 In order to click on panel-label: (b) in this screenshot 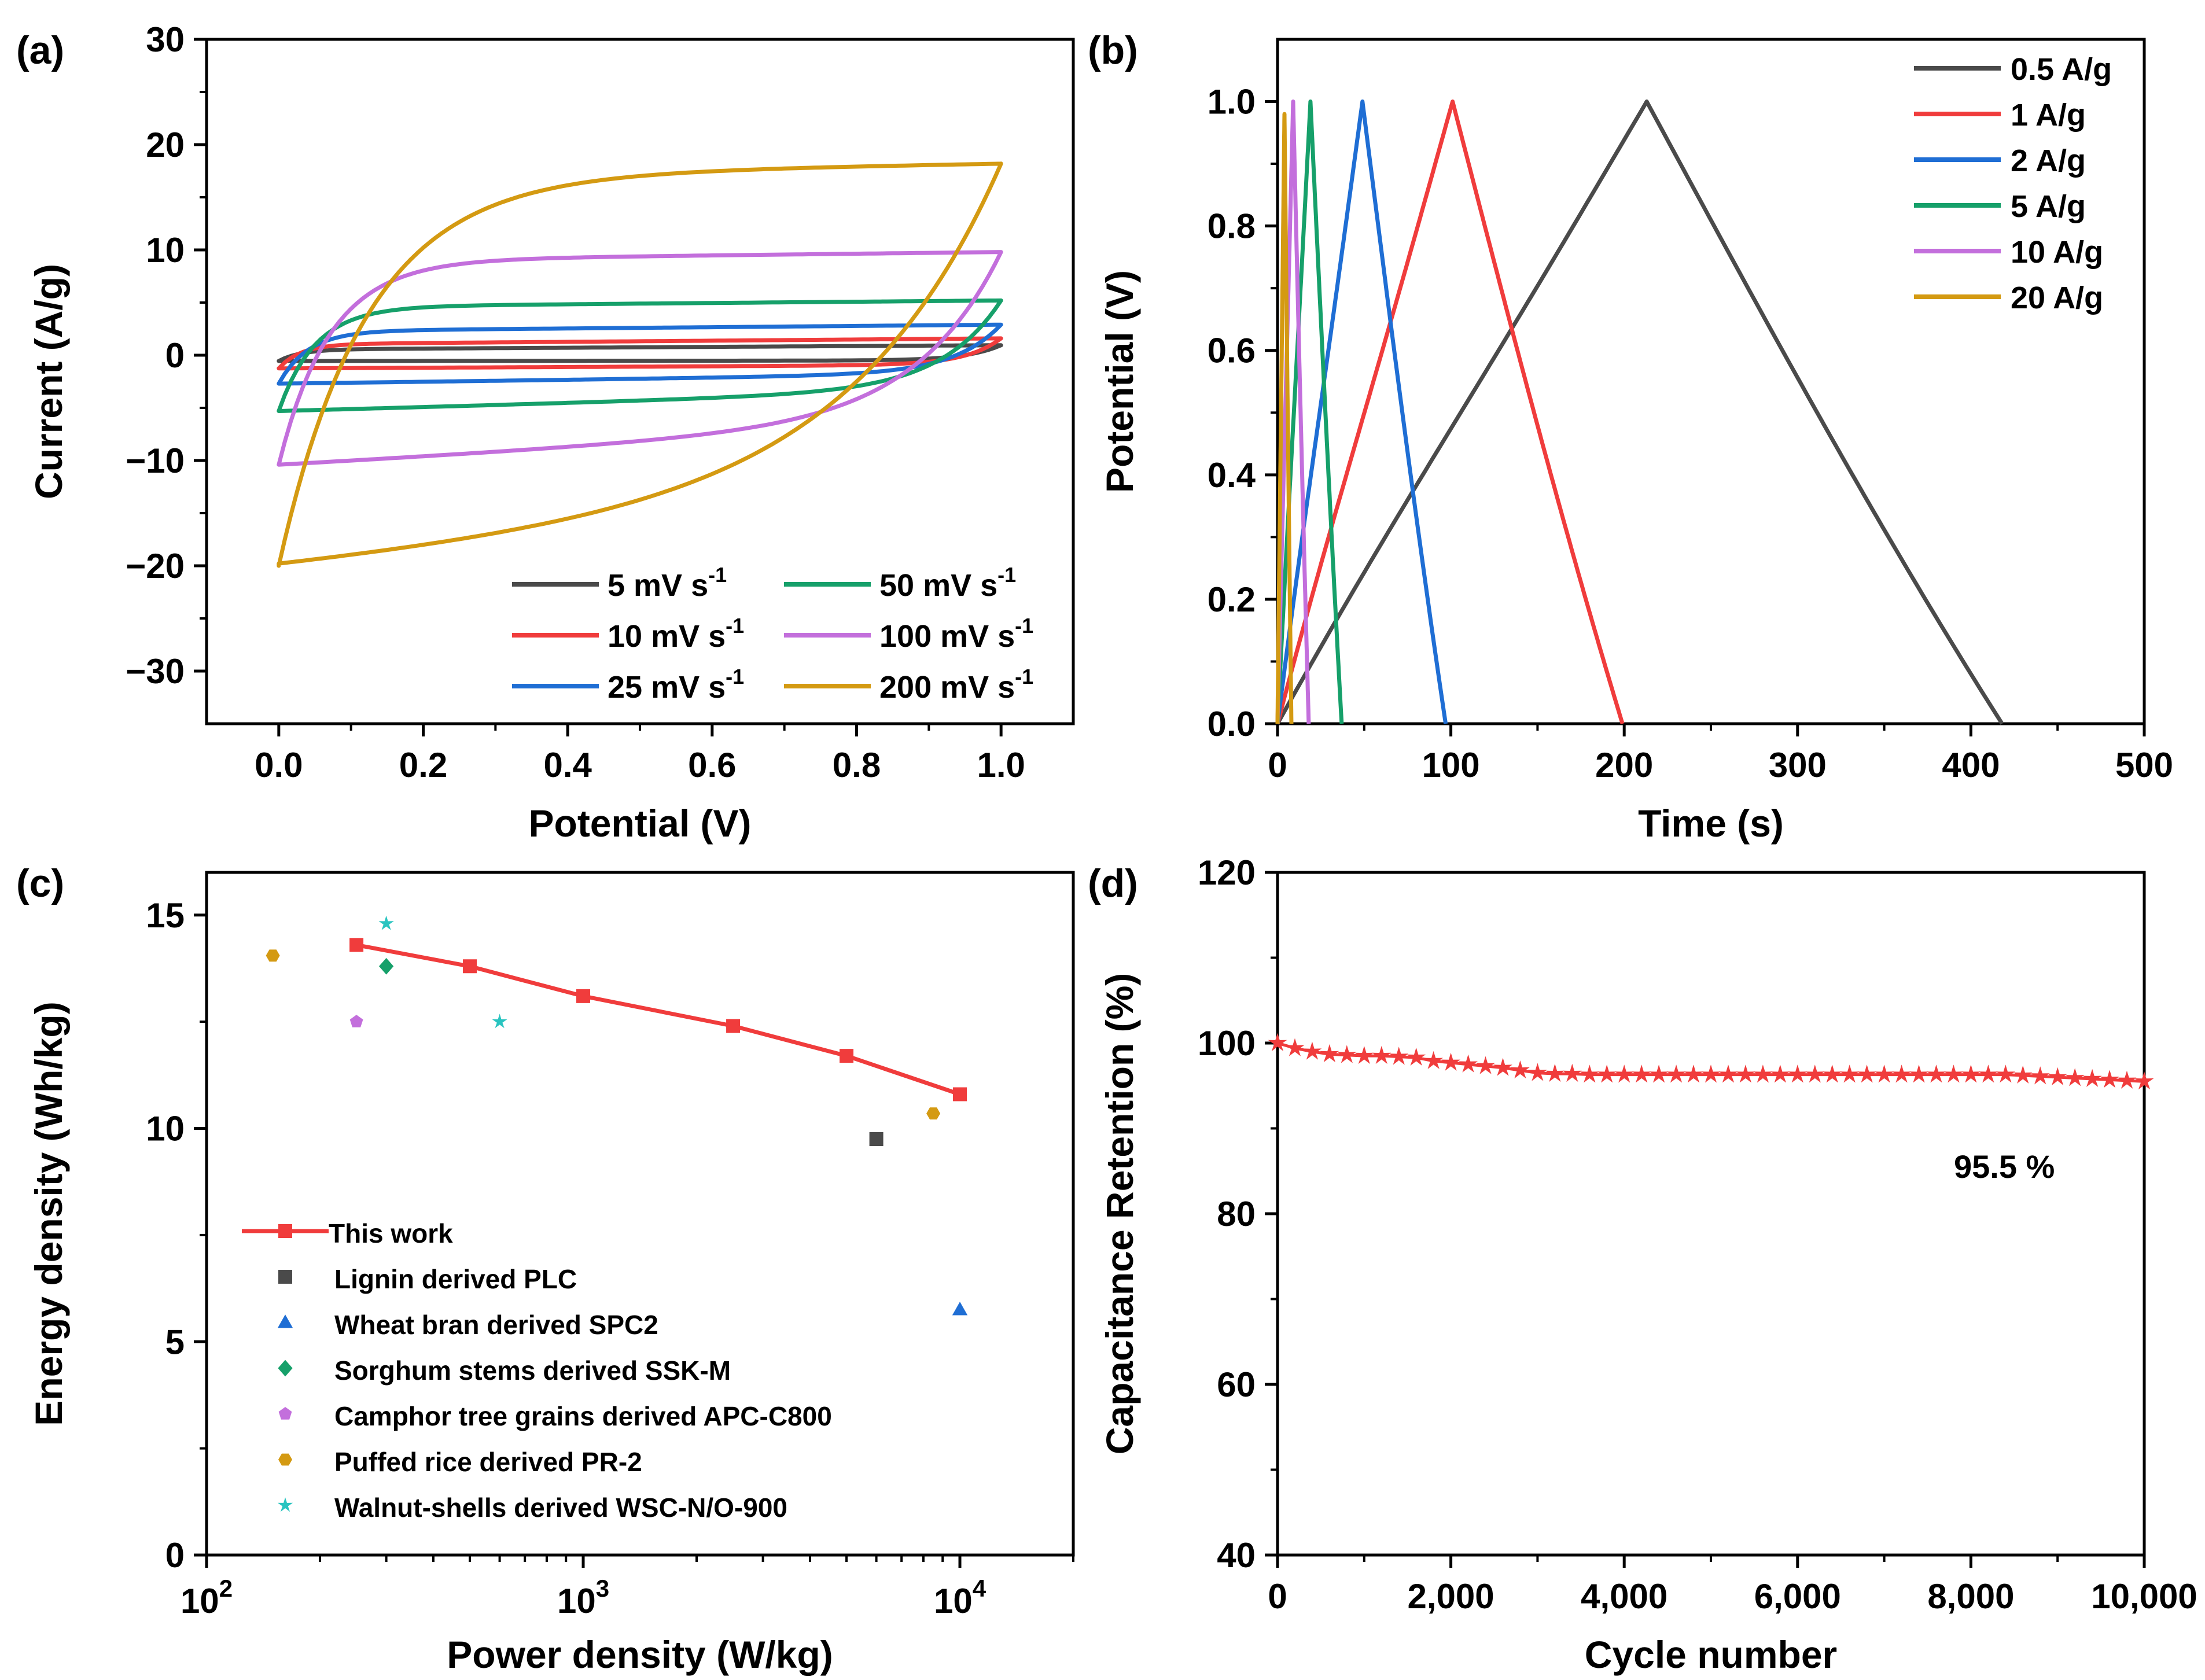, I will do `click(1113, 50)`.